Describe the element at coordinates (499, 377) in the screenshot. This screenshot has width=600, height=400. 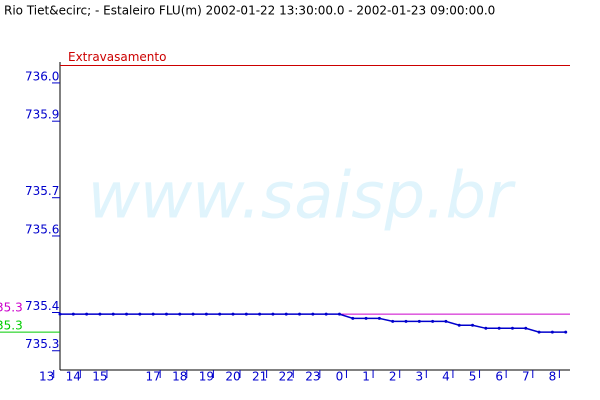
I see `x-tick-label: 6` at that location.